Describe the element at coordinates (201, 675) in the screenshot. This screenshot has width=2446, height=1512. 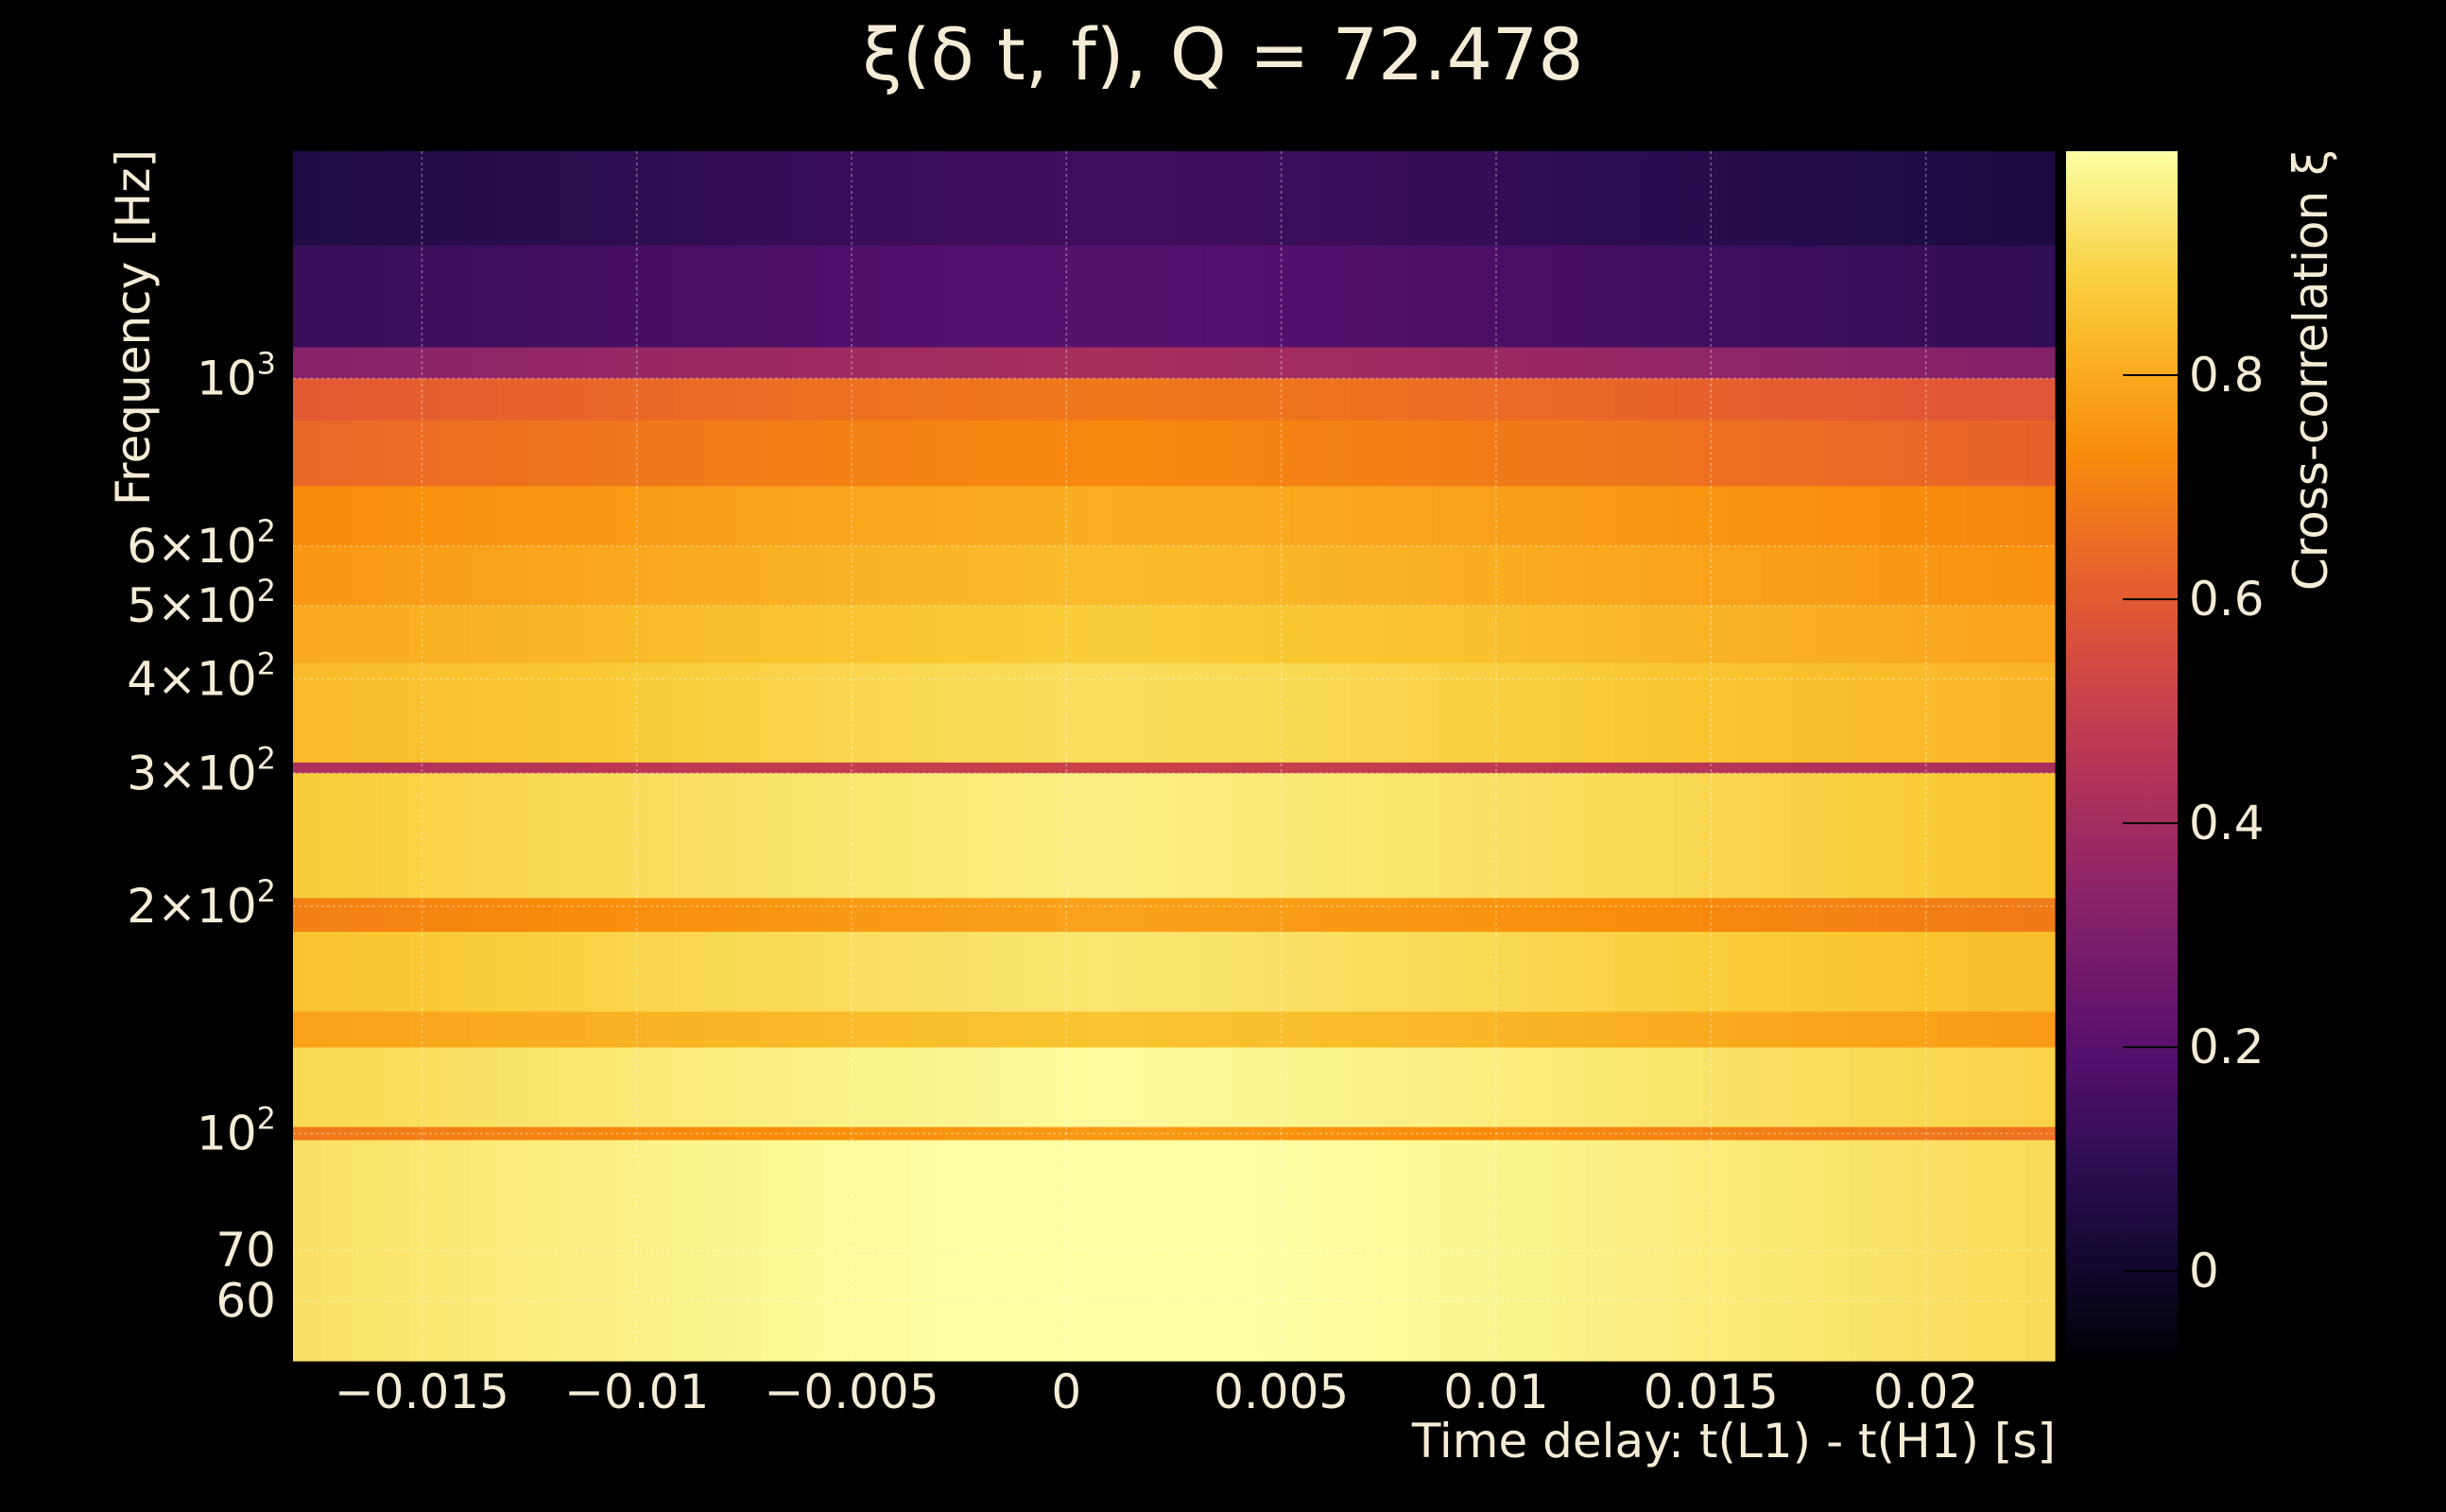
I see `y-tick-label: 4×102` at that location.